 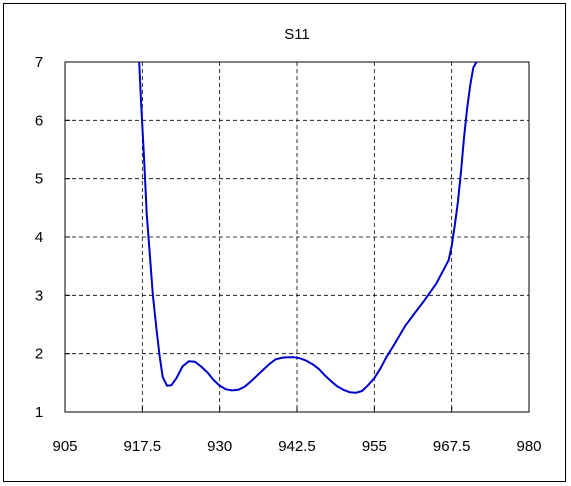 What do you see at coordinates (39, 62) in the screenshot?
I see `y-tick-label: 7` at bounding box center [39, 62].